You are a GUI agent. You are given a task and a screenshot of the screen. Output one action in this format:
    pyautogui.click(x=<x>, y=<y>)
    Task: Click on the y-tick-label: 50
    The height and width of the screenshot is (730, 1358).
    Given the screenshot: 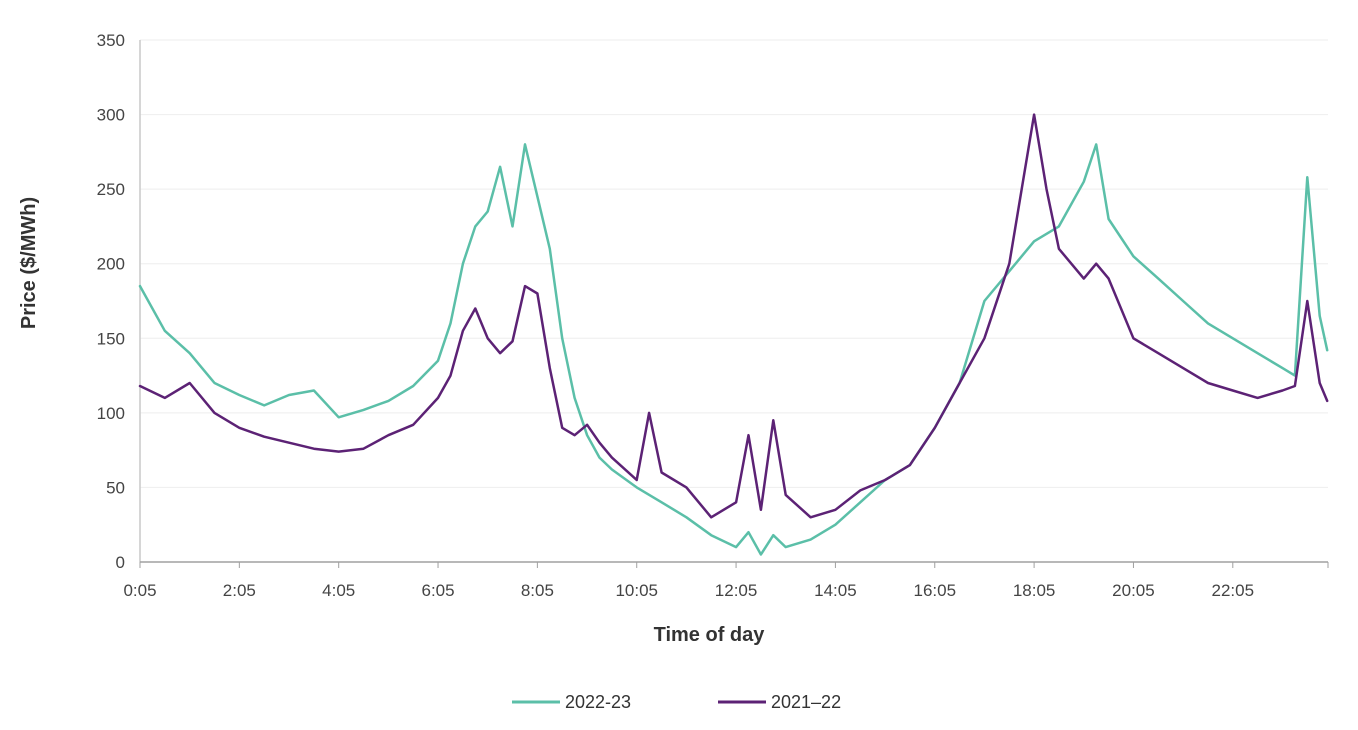 What is the action you would take?
    pyautogui.click(x=115, y=487)
    